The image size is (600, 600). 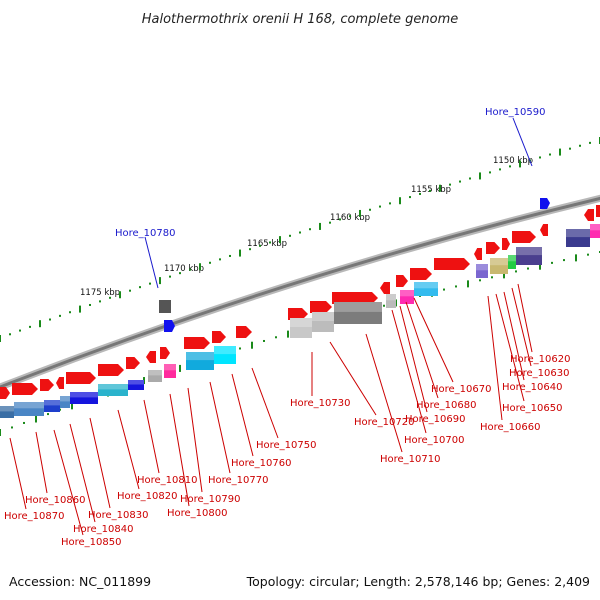 I want to click on gene-label: Hore_10860, so click(x=55, y=500).